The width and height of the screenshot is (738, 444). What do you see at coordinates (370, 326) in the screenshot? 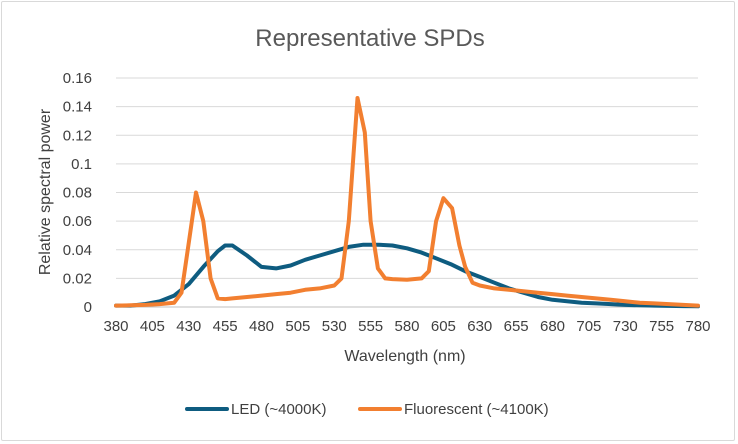
I see `x-tick-label: 555` at bounding box center [370, 326].